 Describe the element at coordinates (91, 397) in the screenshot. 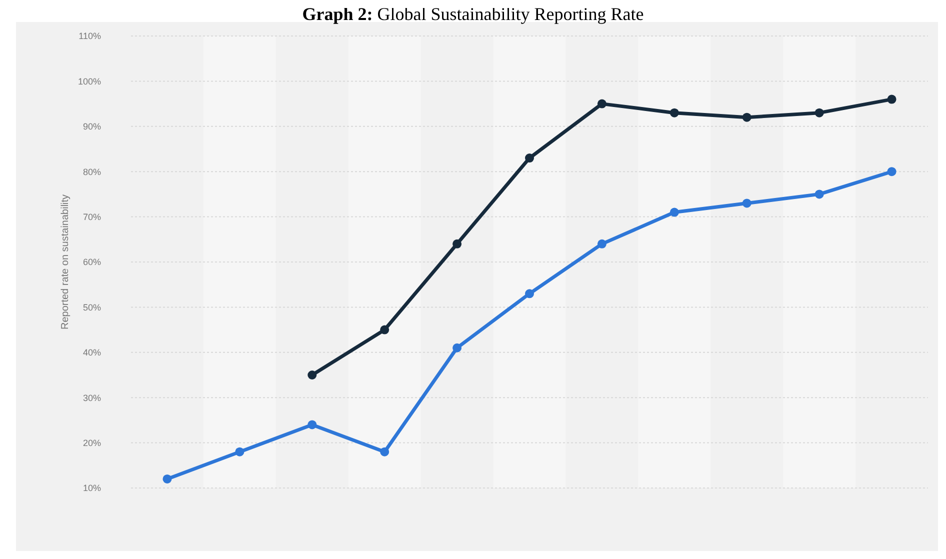

I see `y-tick-label: 30%` at that location.